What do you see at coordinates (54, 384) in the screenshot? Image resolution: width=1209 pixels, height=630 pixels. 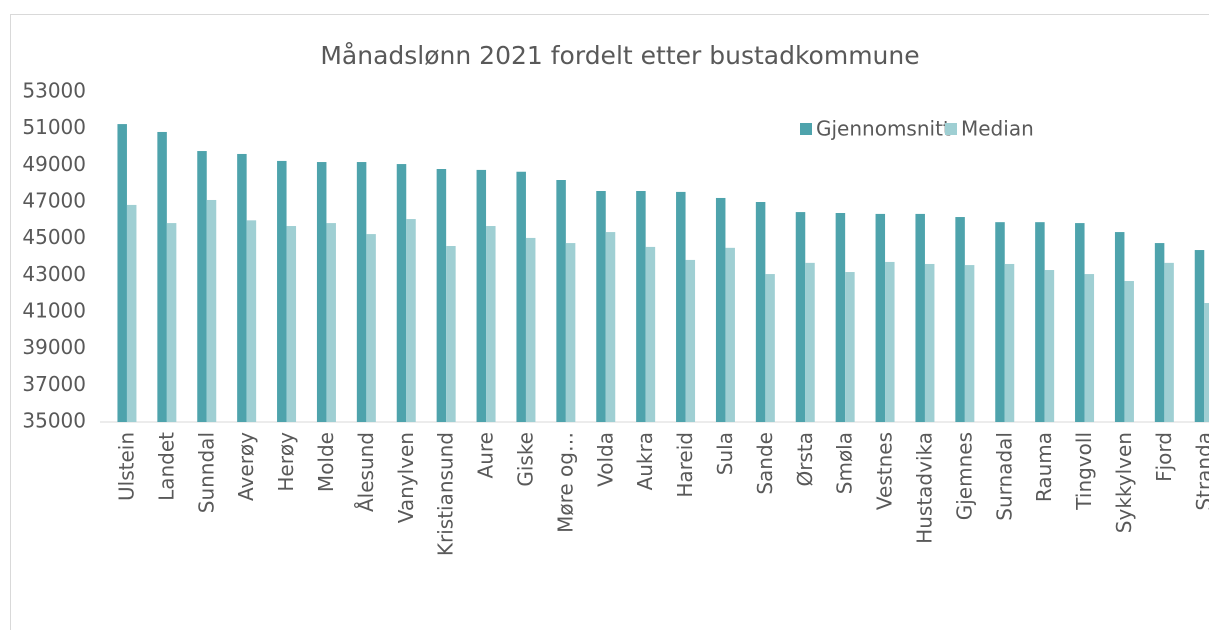 I see `y-tick-label: 37000` at bounding box center [54, 384].